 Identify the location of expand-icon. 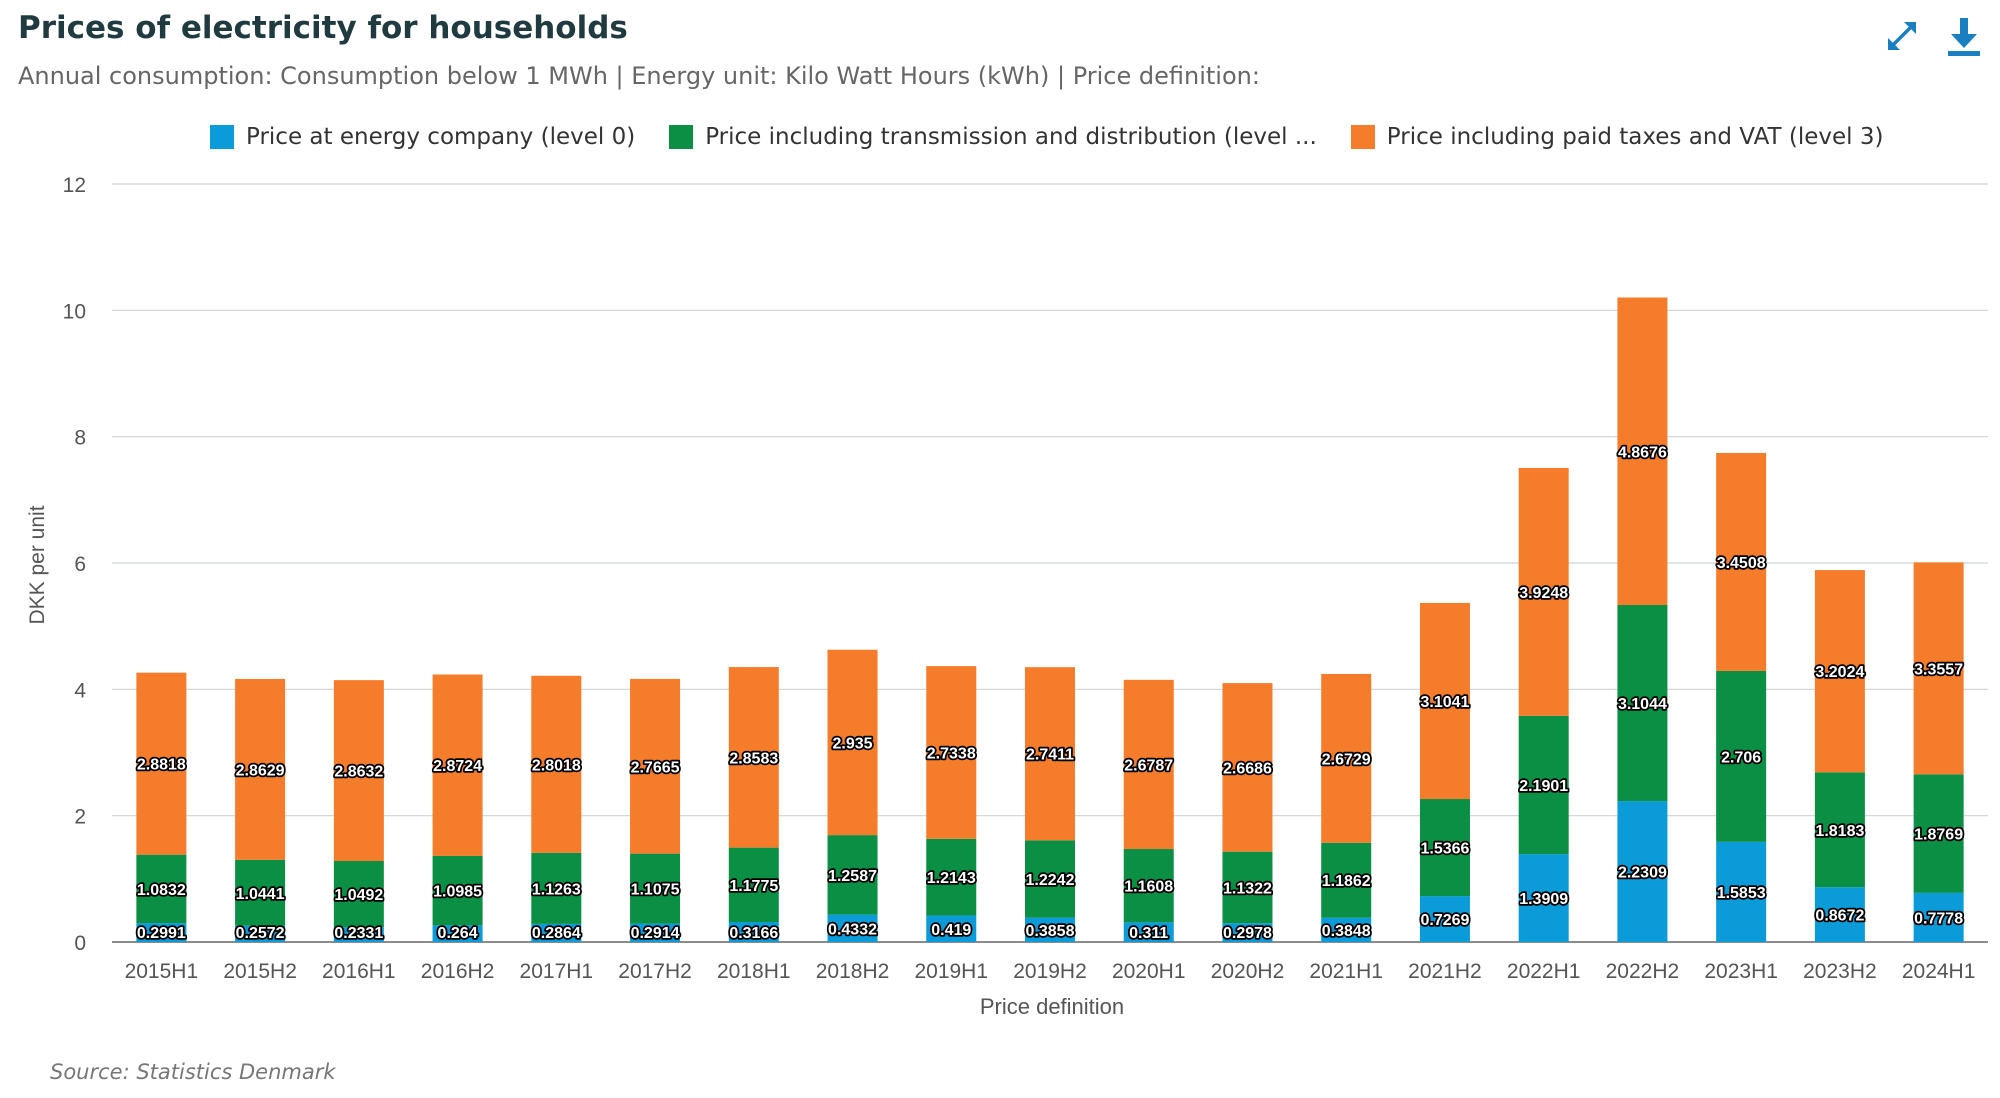
(1902, 36).